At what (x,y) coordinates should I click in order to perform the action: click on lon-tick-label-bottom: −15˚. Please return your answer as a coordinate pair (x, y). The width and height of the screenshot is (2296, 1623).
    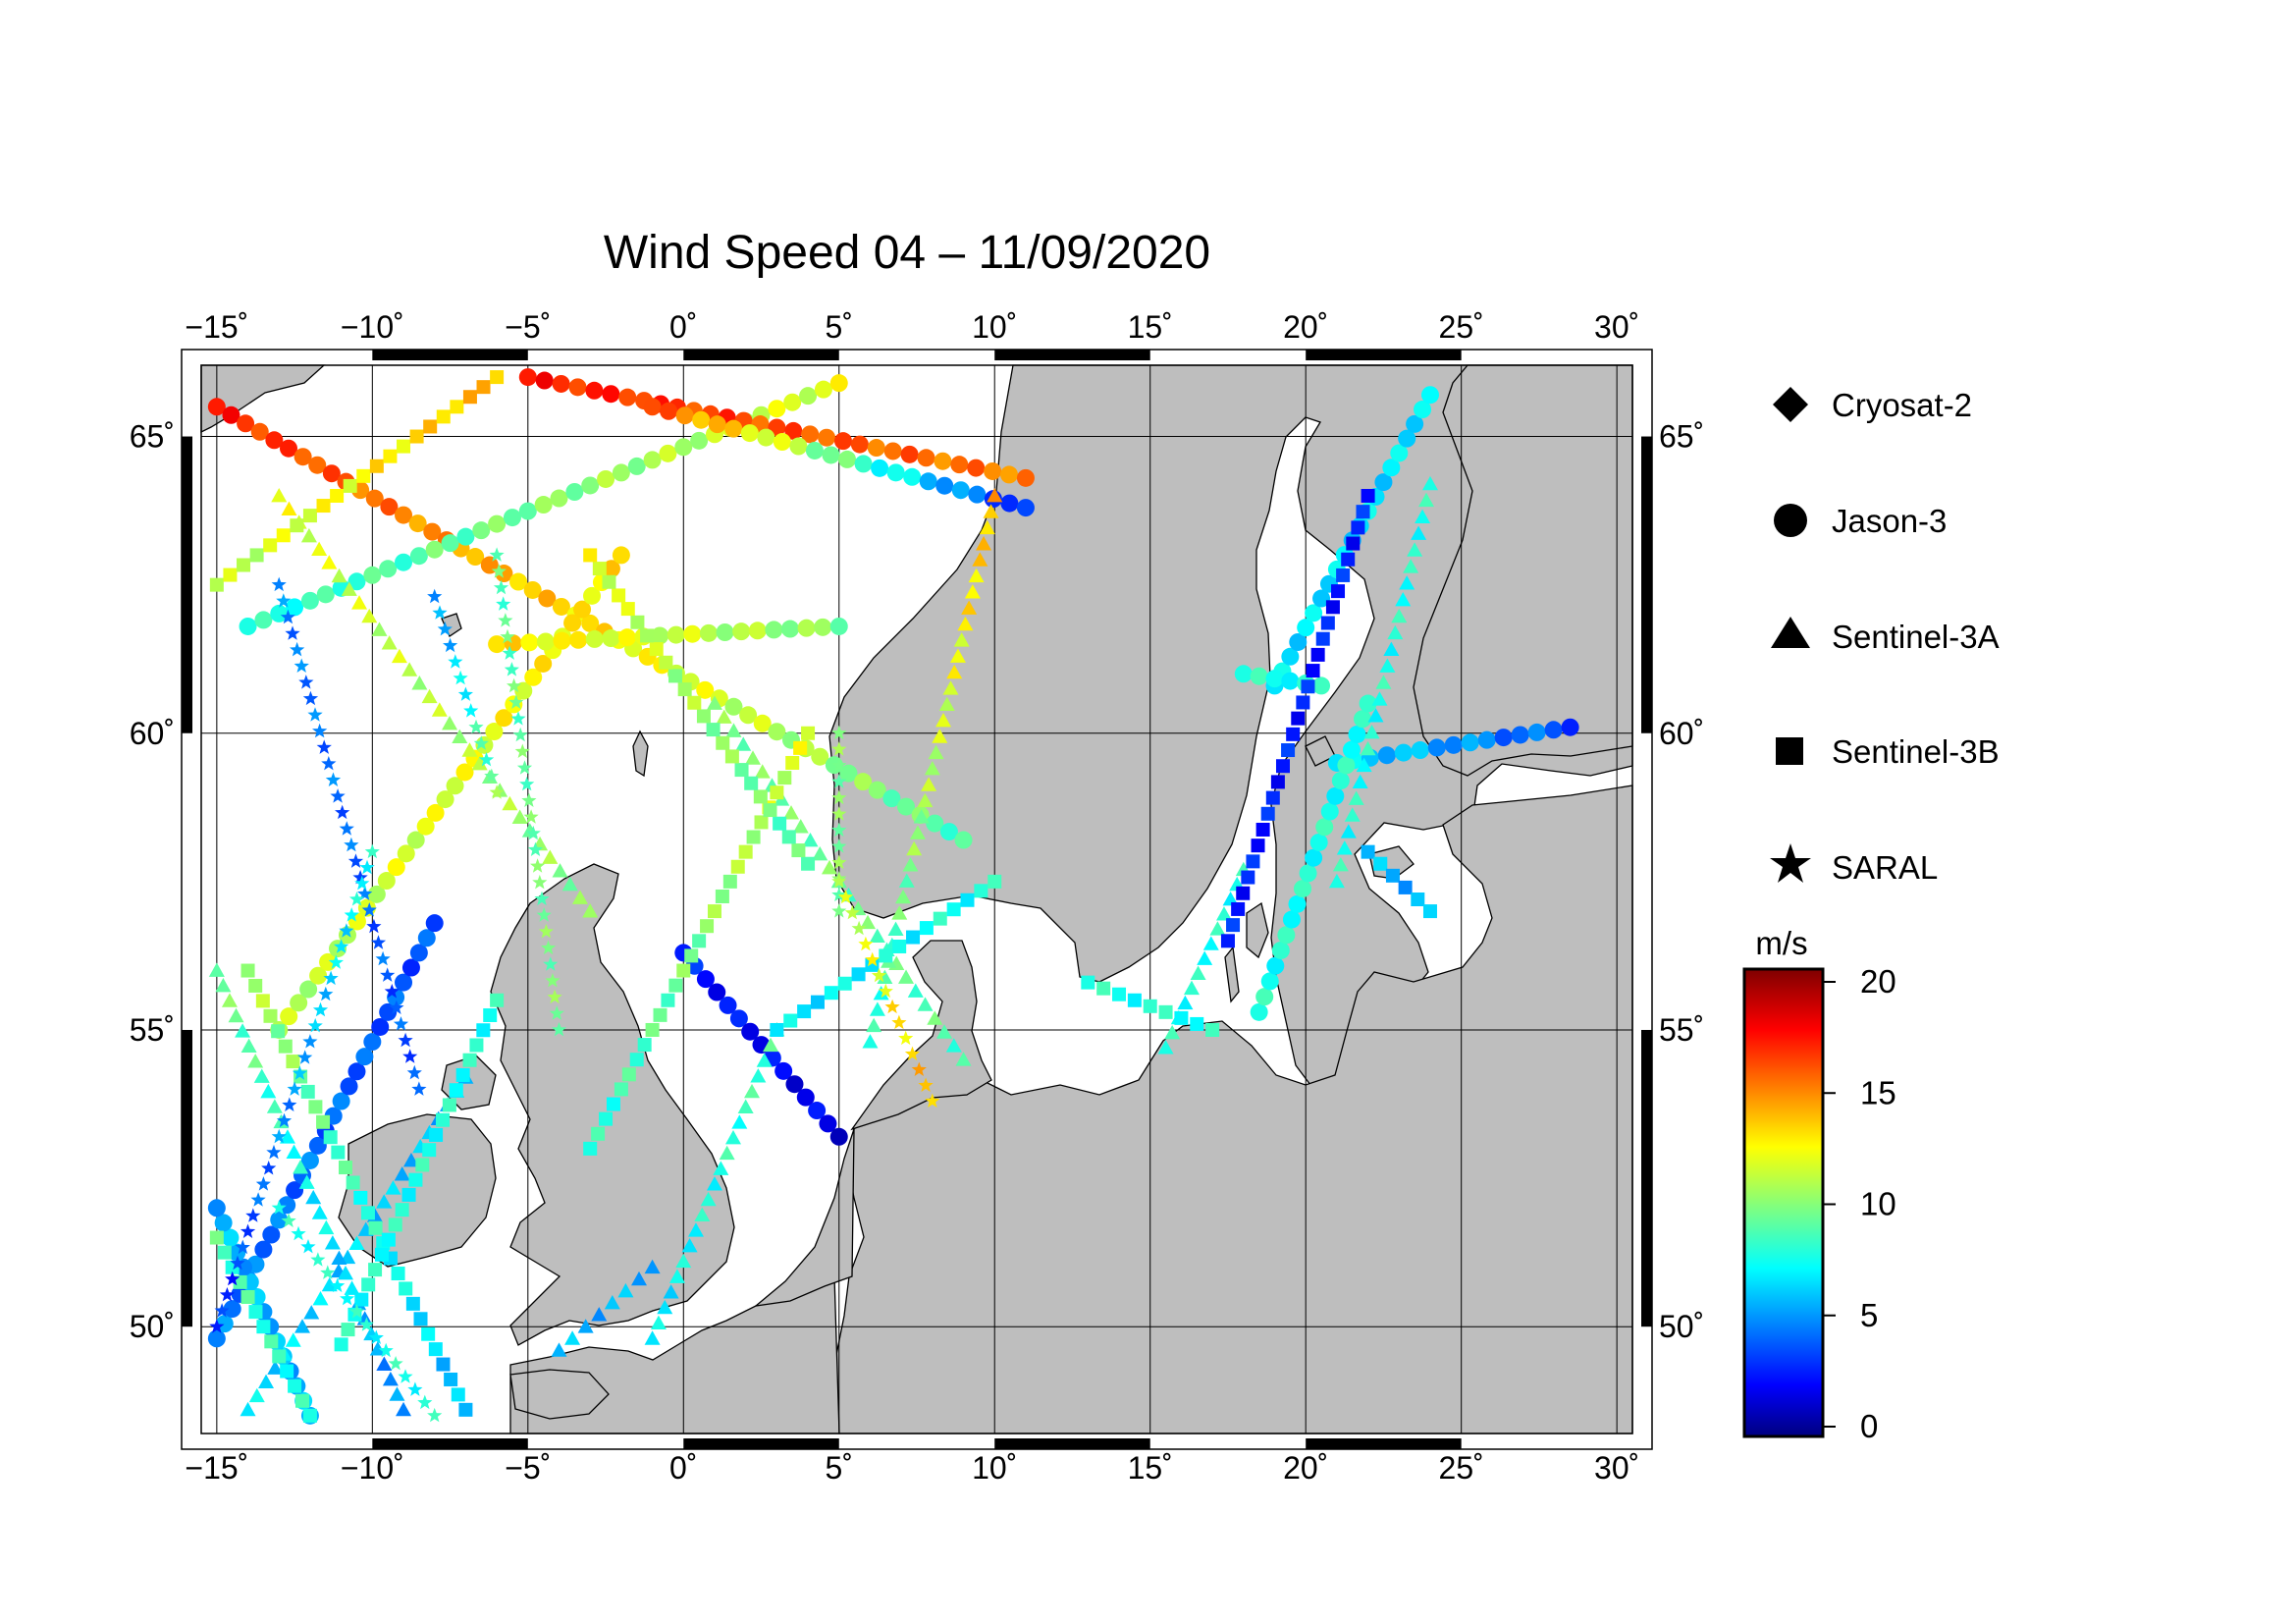
    Looking at the image, I should click on (217, 1468).